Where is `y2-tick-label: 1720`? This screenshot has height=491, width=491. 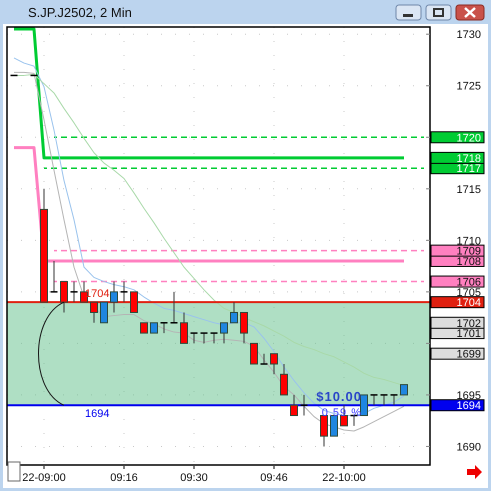
y2-tick-label: 1720 is located at coordinates (468, 138).